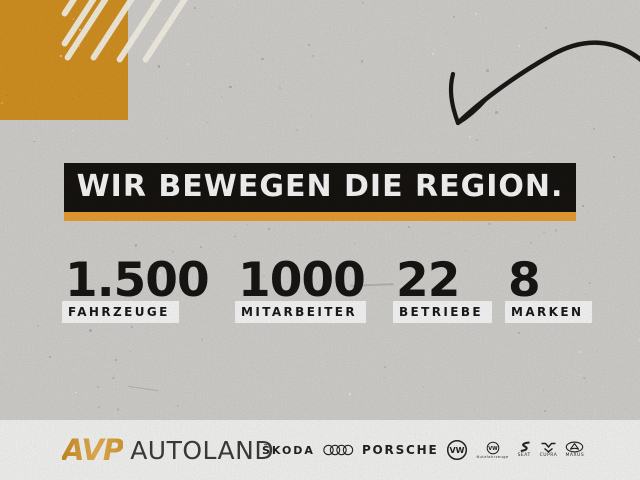  I want to click on maxus-logo: MAXUS, so click(574, 450).